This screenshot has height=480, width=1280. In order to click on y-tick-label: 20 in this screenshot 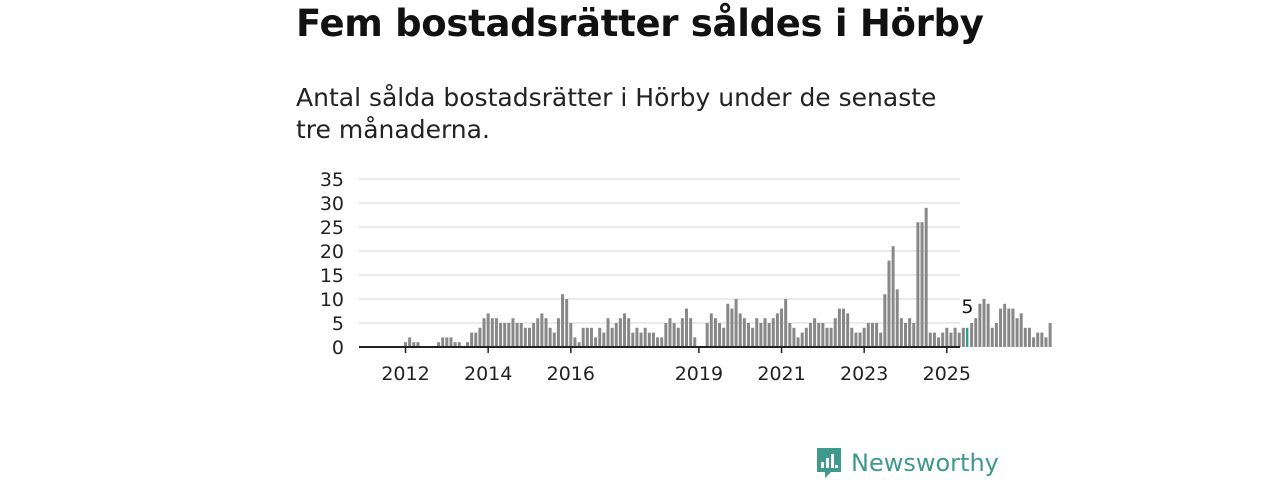, I will do `click(332, 252)`.